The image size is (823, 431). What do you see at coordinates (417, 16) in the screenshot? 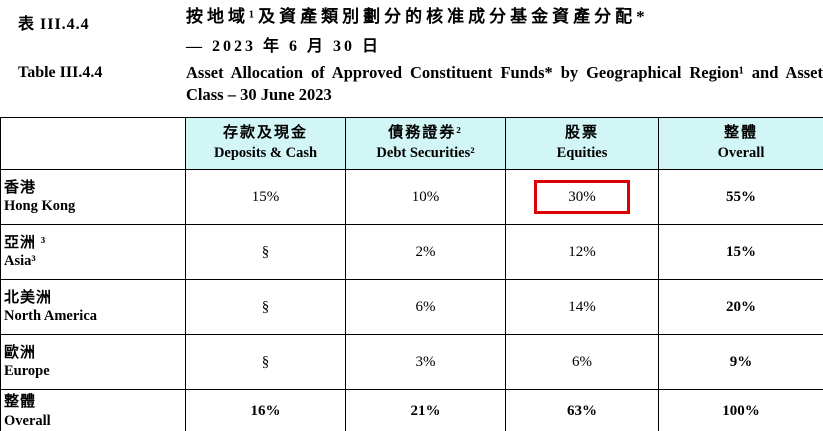
I see `title-zh-line1: 按地域¹及資產類別劃分的核准成分基金資產分配*` at bounding box center [417, 16].